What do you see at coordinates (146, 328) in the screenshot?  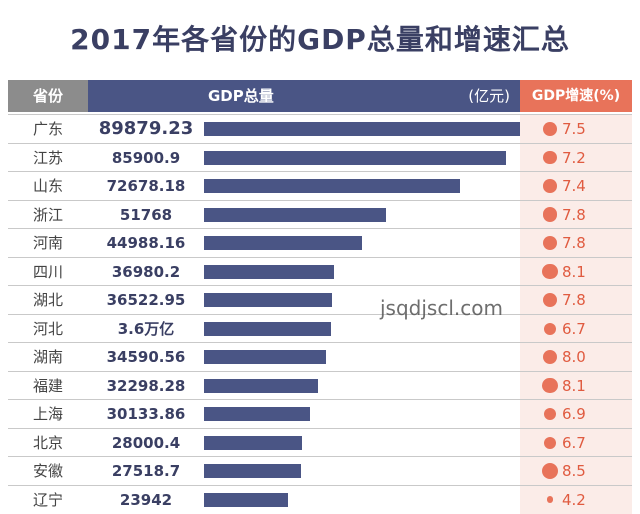 I see `gdp-value-label: 3.6万亿` at bounding box center [146, 328].